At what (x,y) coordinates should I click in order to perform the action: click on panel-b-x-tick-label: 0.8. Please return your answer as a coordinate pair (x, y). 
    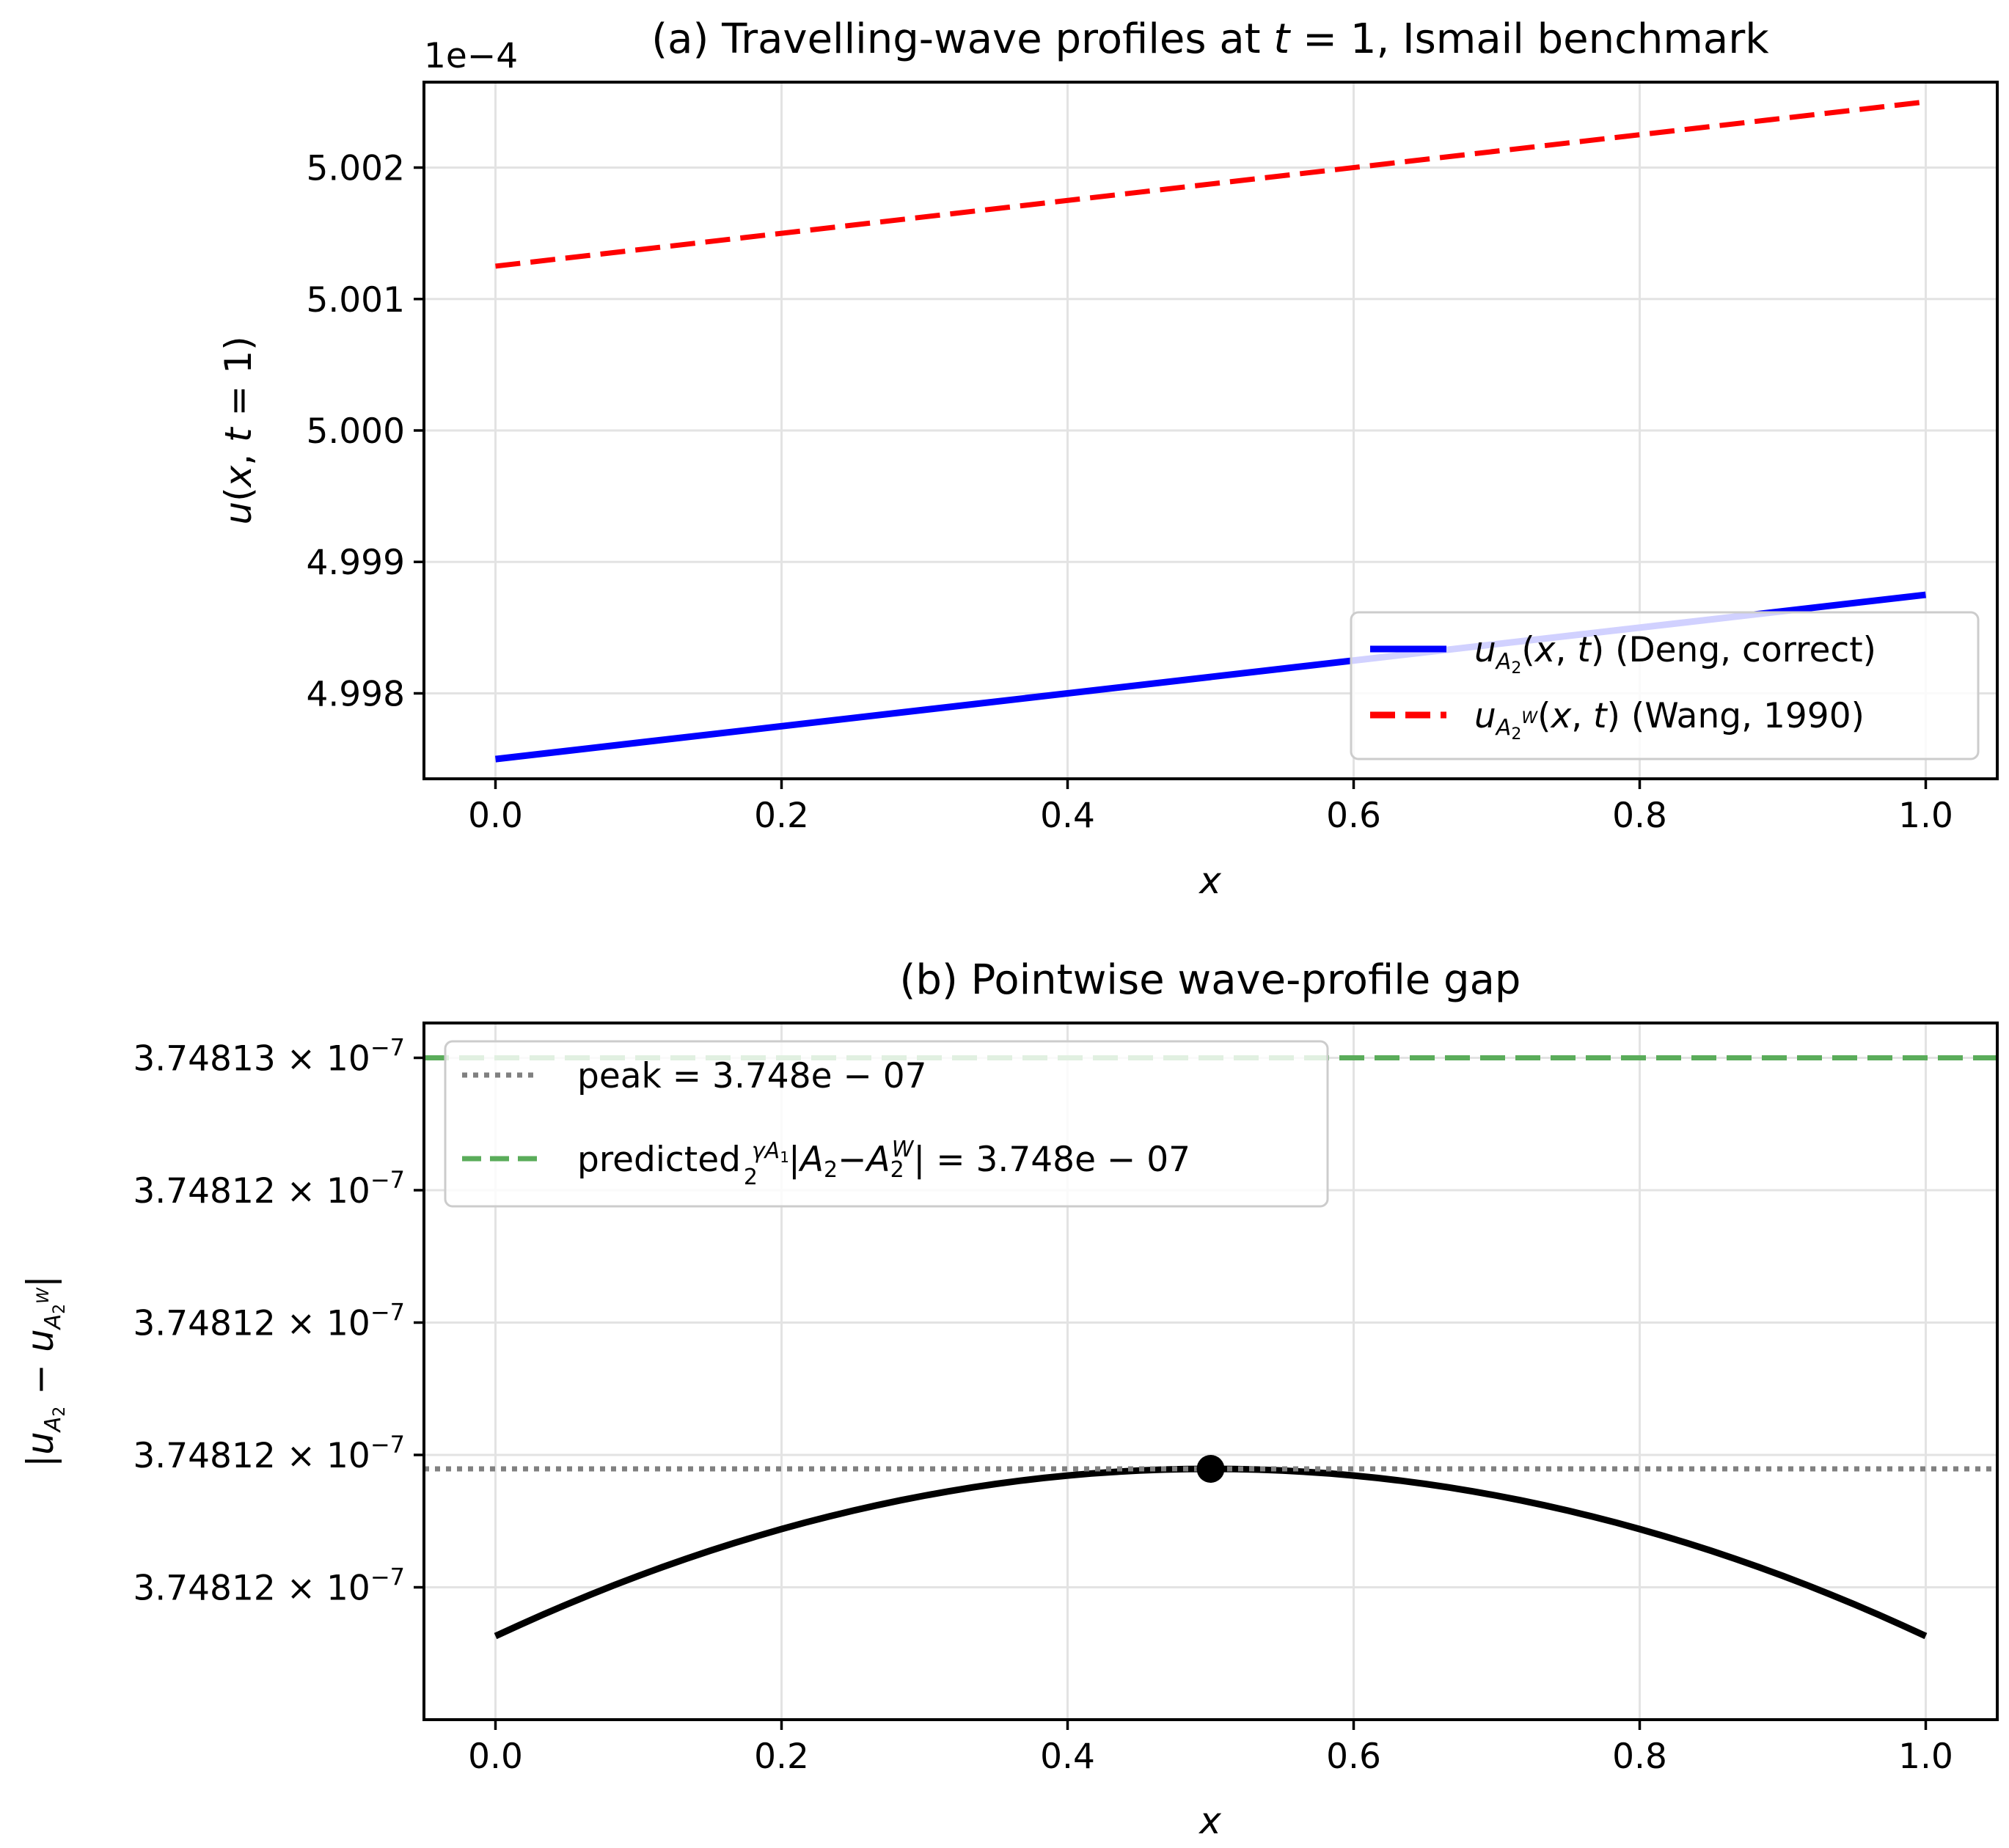
    Looking at the image, I should click on (1640, 1757).